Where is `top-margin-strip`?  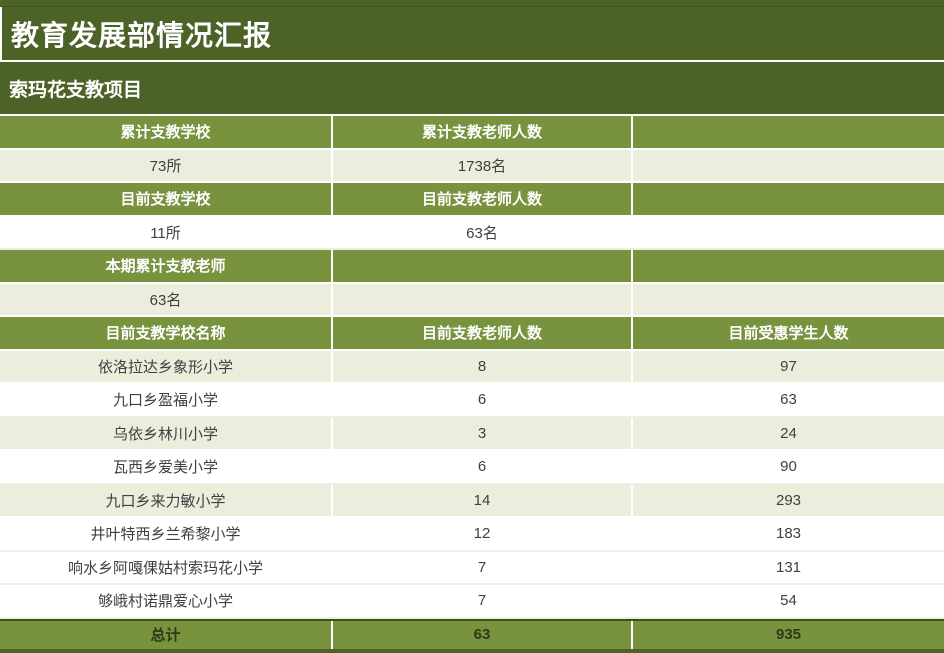
top-margin-strip is located at coordinates (472, 3).